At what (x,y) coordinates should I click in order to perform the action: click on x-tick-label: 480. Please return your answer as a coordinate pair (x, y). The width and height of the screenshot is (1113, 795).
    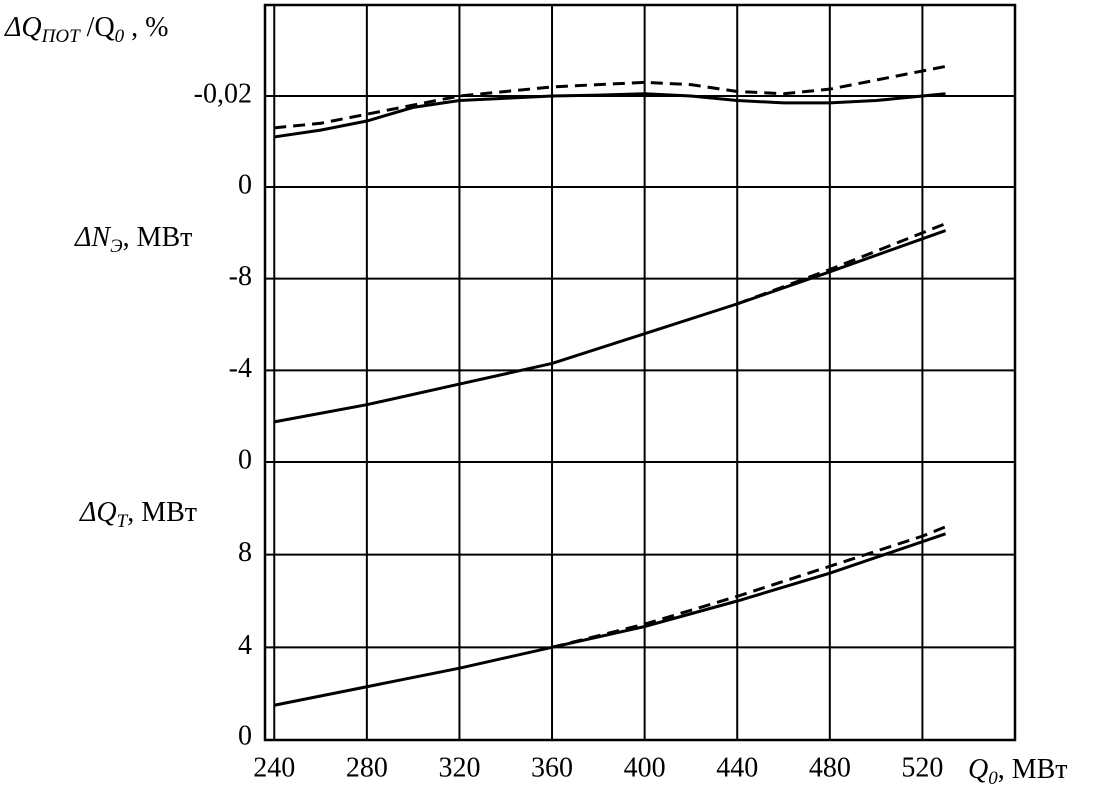
    Looking at the image, I should click on (830, 767).